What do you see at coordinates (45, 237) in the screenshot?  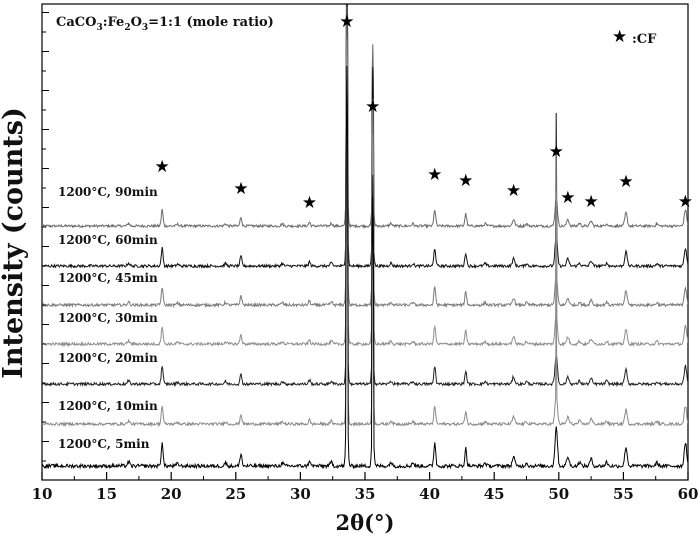 I see `y-axis-ticks` at bounding box center [45, 237].